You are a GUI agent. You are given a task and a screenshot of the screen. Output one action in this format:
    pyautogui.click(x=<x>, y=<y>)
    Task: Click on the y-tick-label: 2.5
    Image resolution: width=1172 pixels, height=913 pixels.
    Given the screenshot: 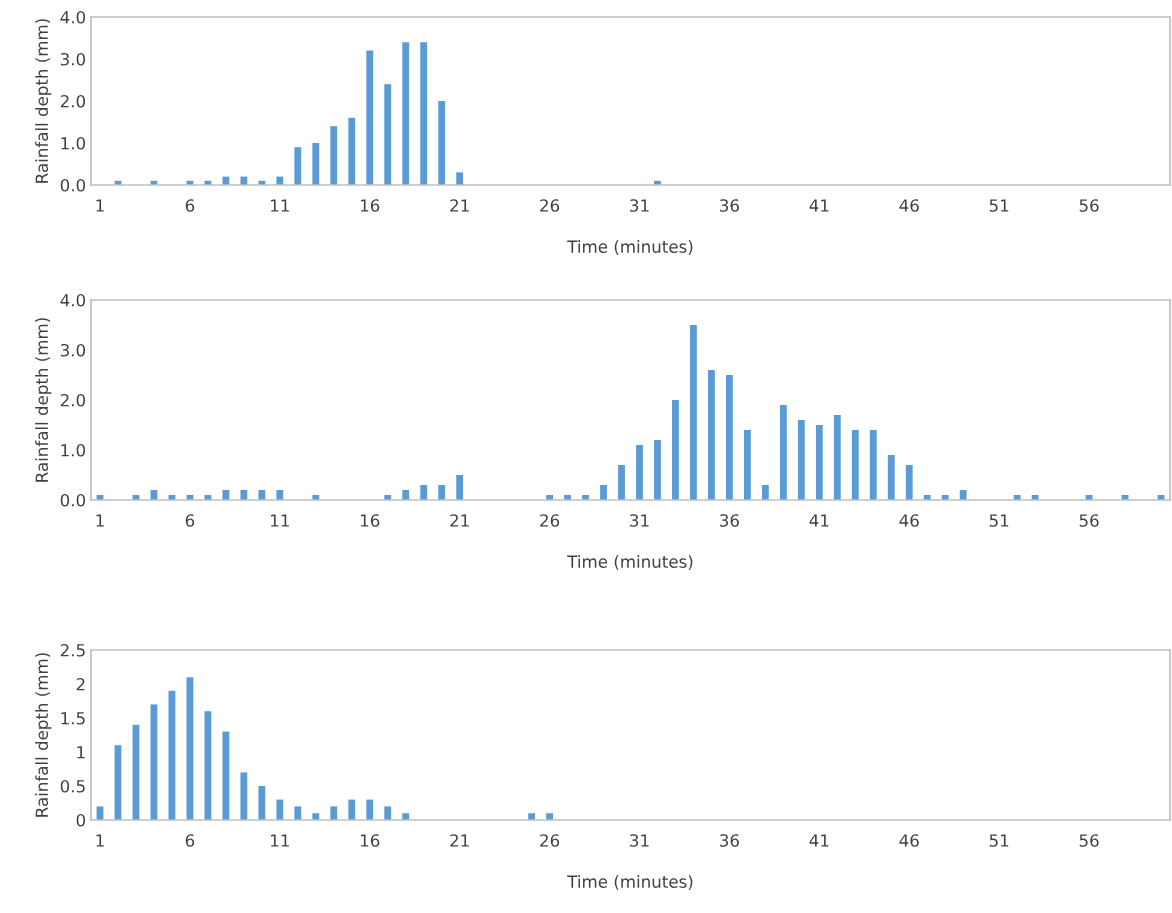 What is the action you would take?
    pyautogui.click(x=72, y=650)
    